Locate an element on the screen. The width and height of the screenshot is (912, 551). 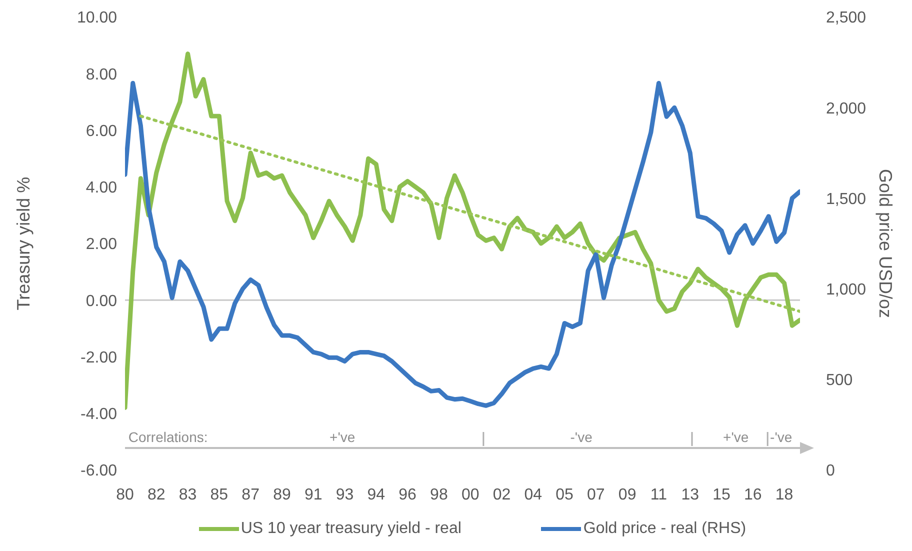
x-tick-label: 04 is located at coordinates (533, 495).